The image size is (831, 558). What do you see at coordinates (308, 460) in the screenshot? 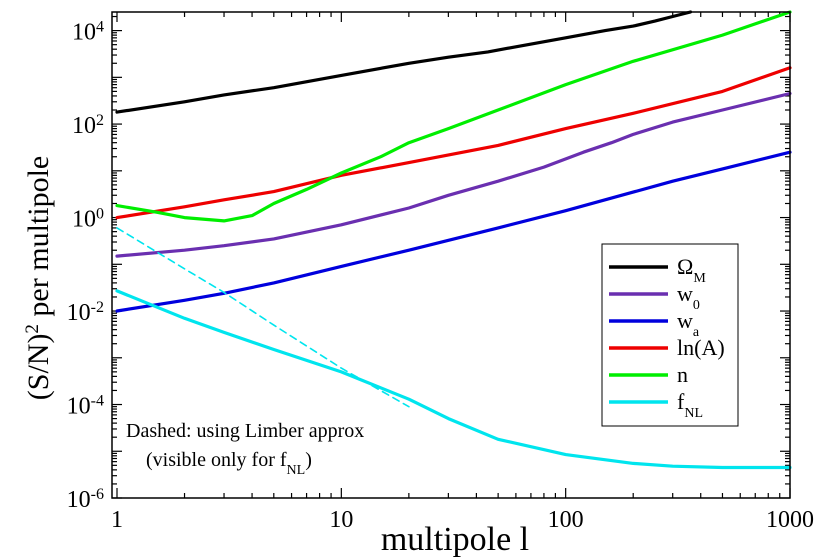
I see `annotation-line2-tail: )` at bounding box center [308, 460].